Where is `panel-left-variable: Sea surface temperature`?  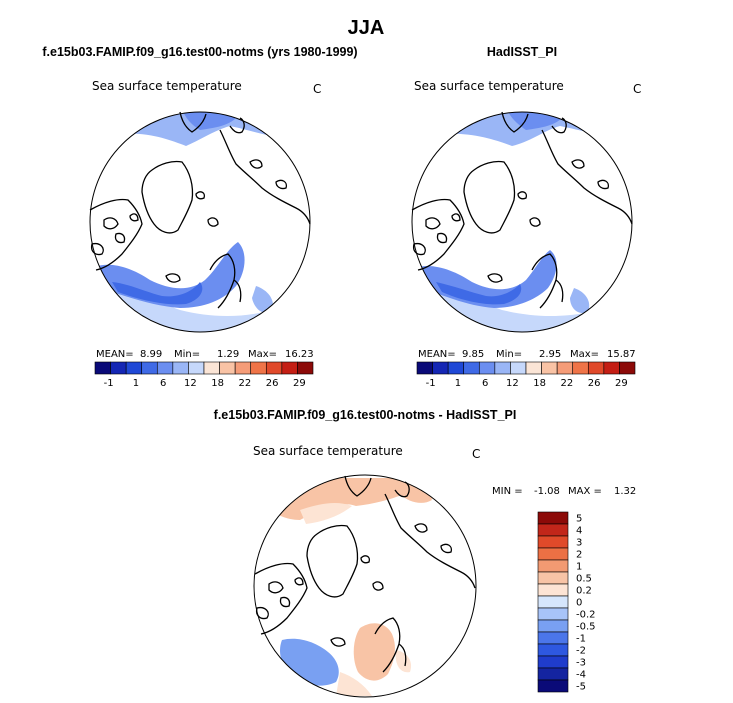
panel-left-variable: Sea surface temperature is located at coordinates (167, 86).